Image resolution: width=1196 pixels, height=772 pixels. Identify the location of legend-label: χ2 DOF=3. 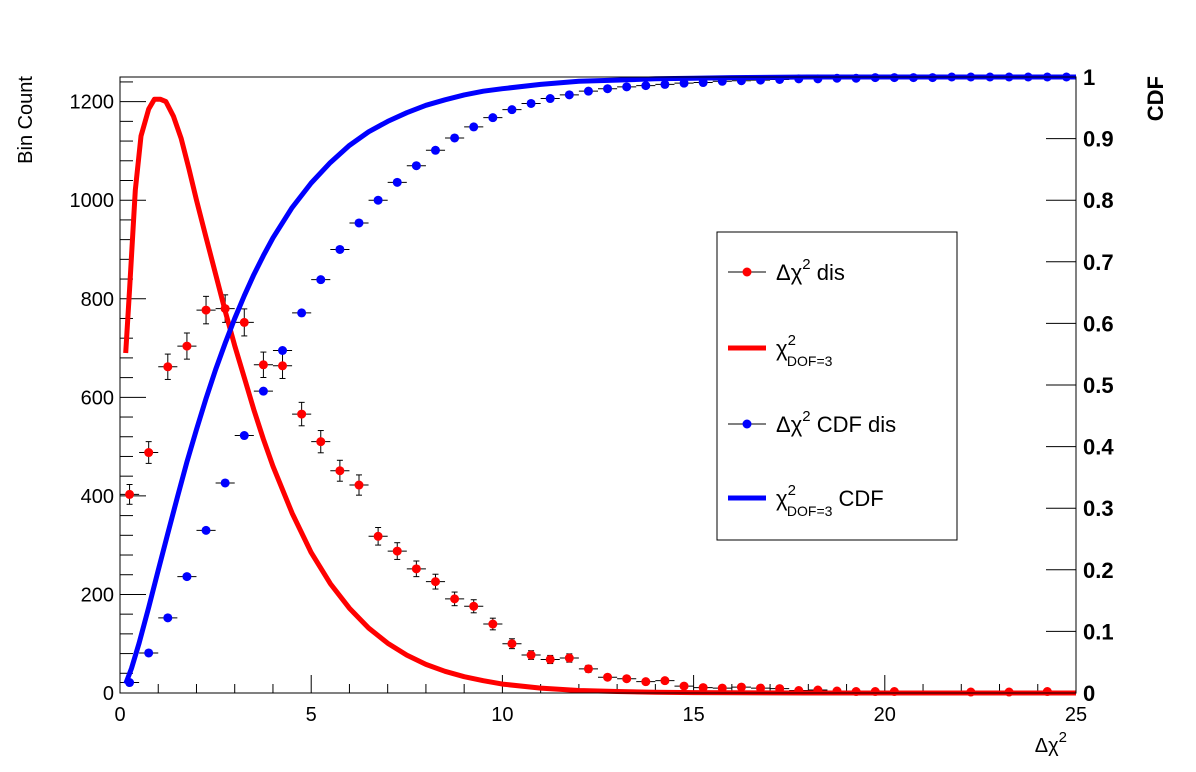
(804, 350).